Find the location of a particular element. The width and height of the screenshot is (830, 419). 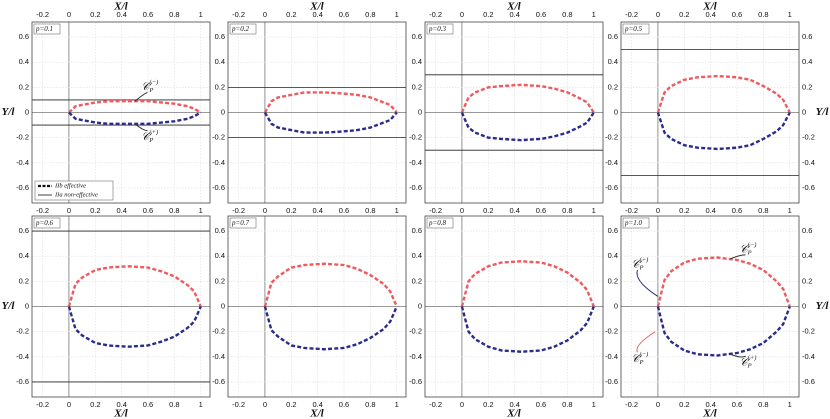

p-label: p=0.6 is located at coordinates (44, 223).